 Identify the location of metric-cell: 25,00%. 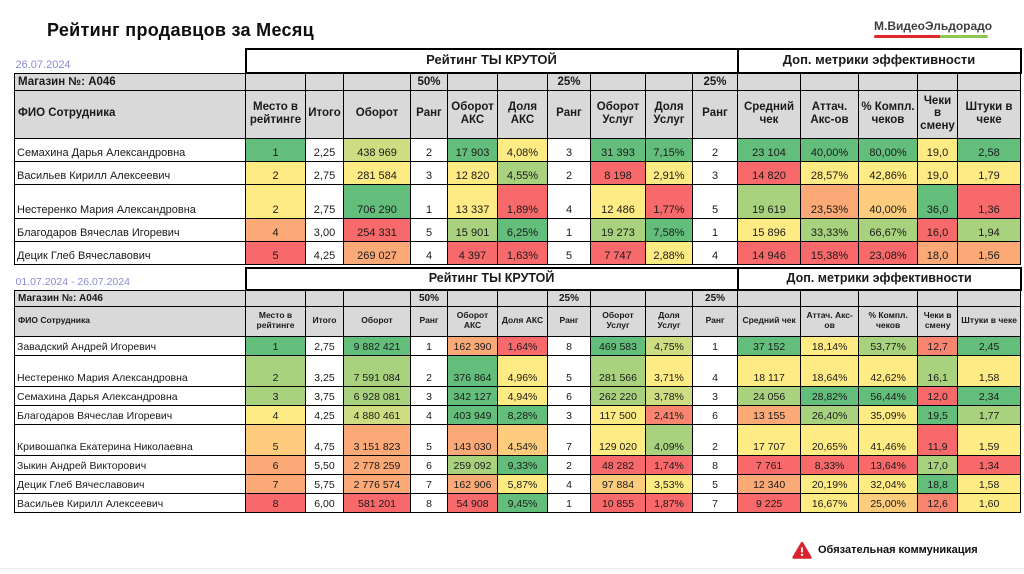
(888, 502).